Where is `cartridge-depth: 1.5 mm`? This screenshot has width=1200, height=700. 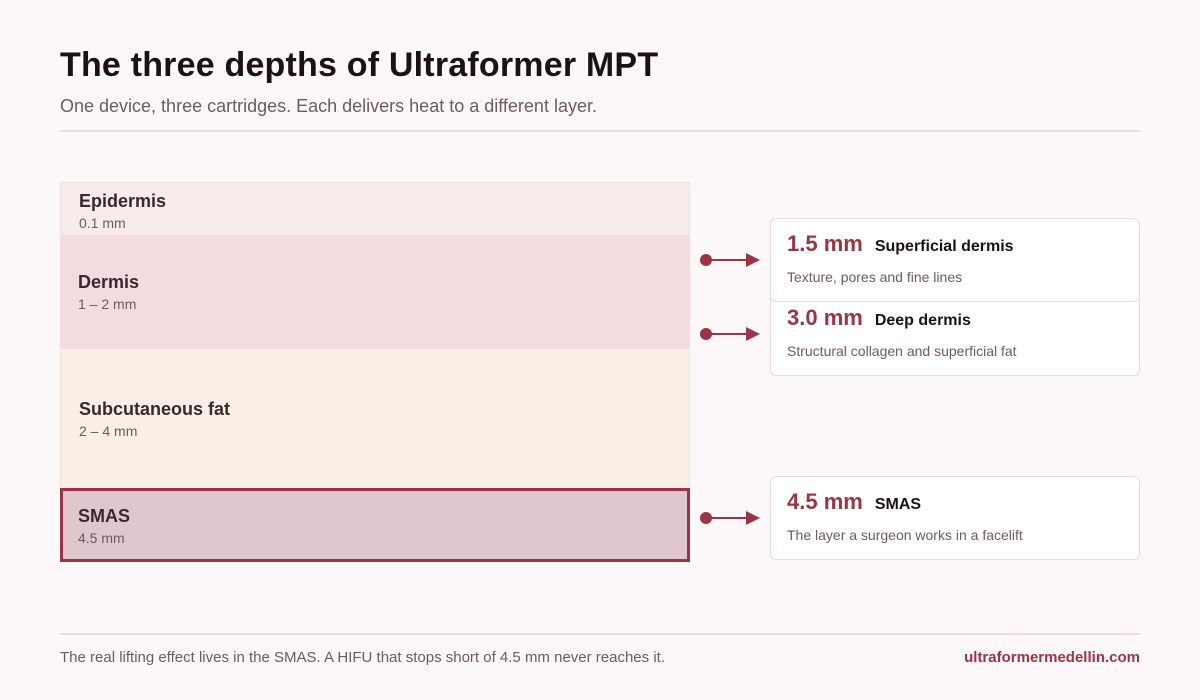
cartridge-depth: 1.5 mm is located at coordinates (825, 243).